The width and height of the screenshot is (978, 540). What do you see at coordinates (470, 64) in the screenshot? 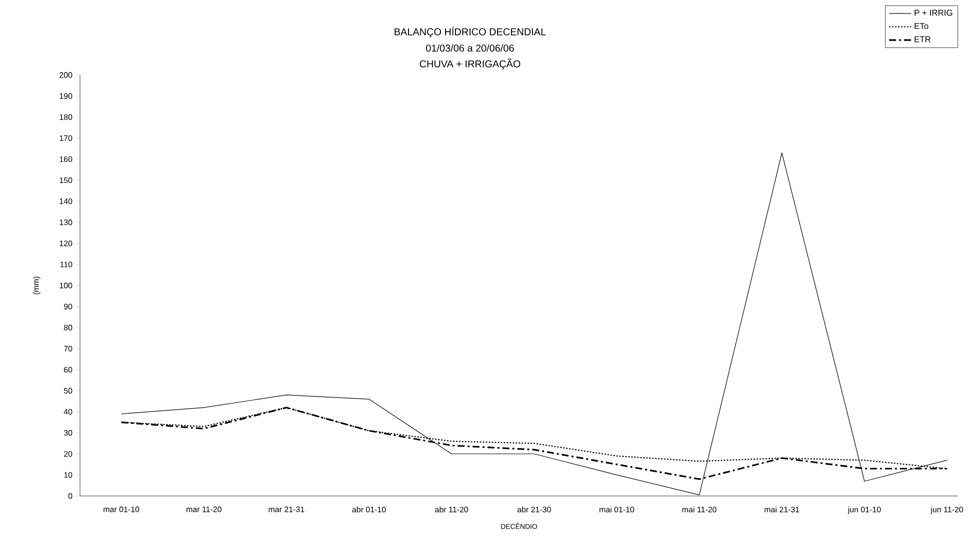
I see `text: CHUVA + IRRIGAÇÃO` at bounding box center [470, 64].